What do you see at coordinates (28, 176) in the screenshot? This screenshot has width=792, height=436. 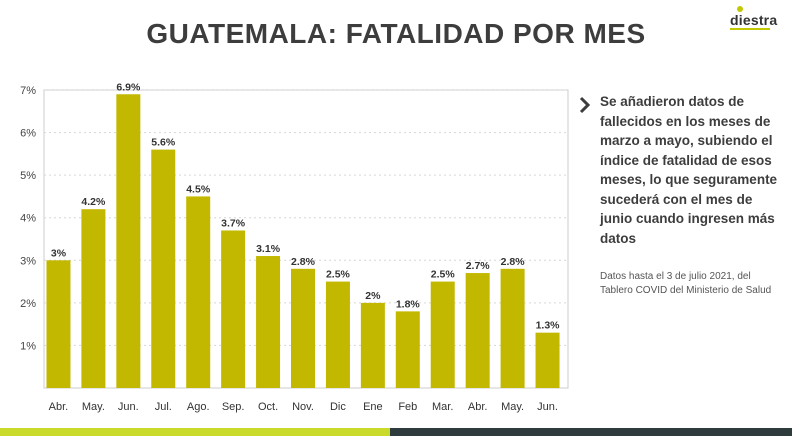 I see `y-tick-label: 5%` at bounding box center [28, 176].